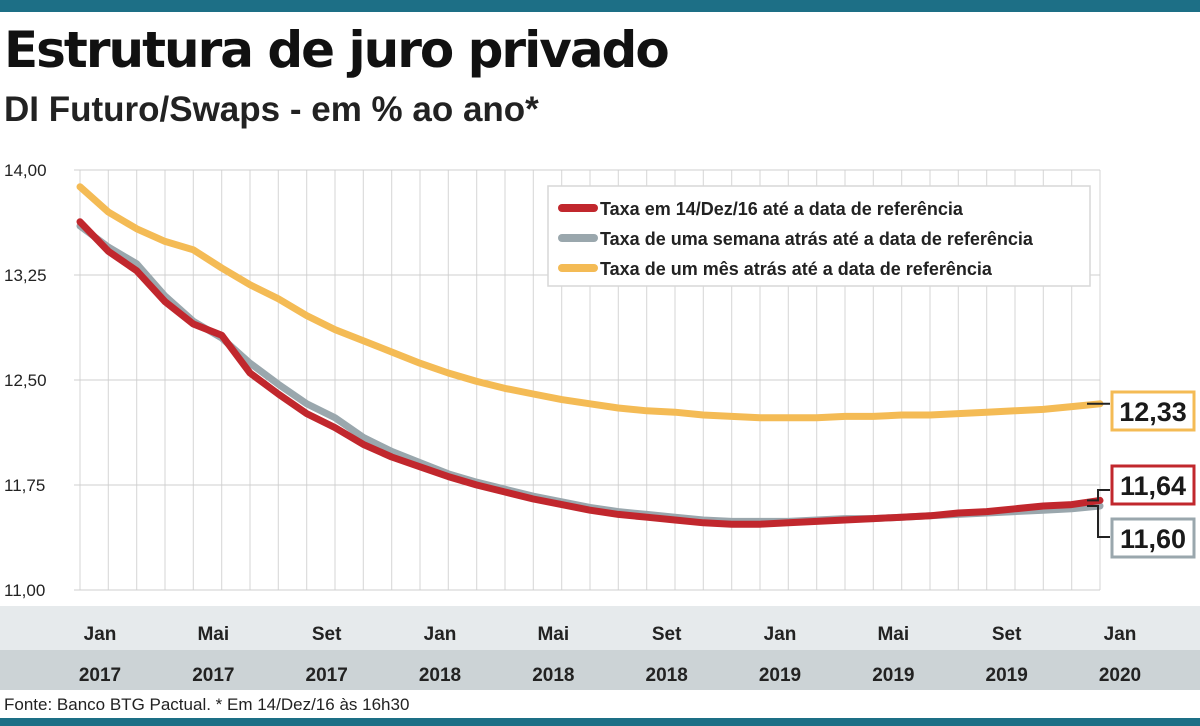 This screenshot has width=1200, height=726. I want to click on y-tick-label: 12,50, so click(25, 380).